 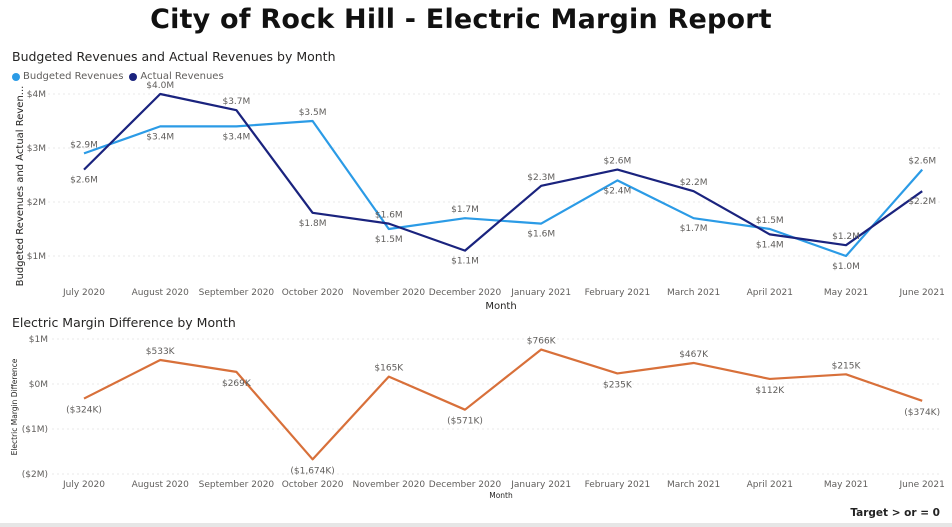 What do you see at coordinates (476, 525) in the screenshot?
I see `bottom-scrollbar` at bounding box center [476, 525].